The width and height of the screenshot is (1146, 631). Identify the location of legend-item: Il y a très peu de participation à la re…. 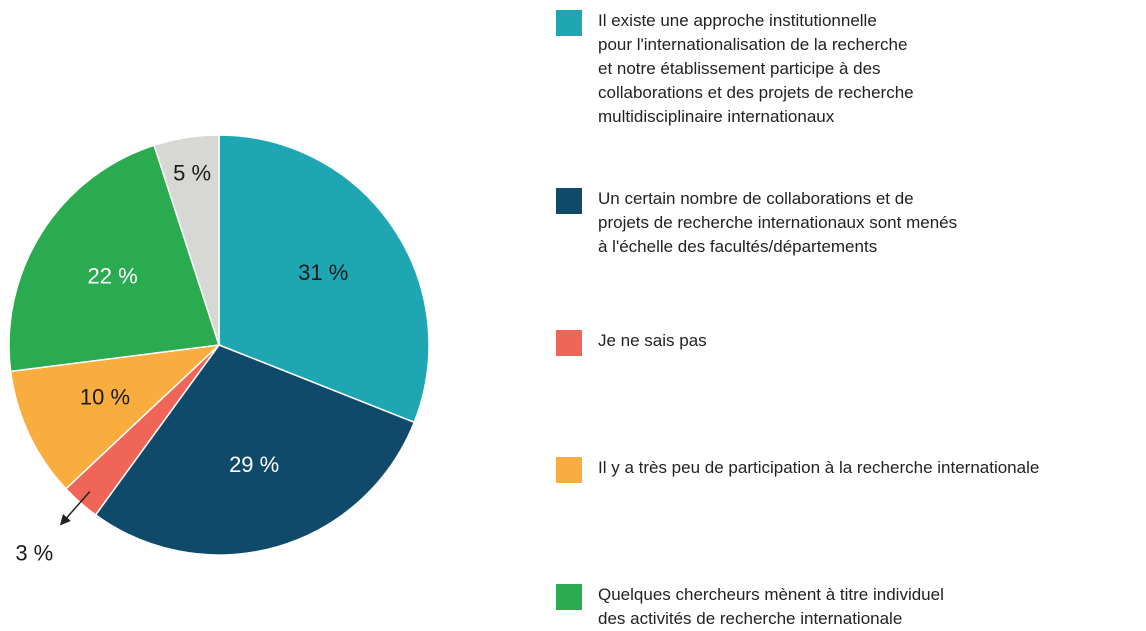
(797, 470).